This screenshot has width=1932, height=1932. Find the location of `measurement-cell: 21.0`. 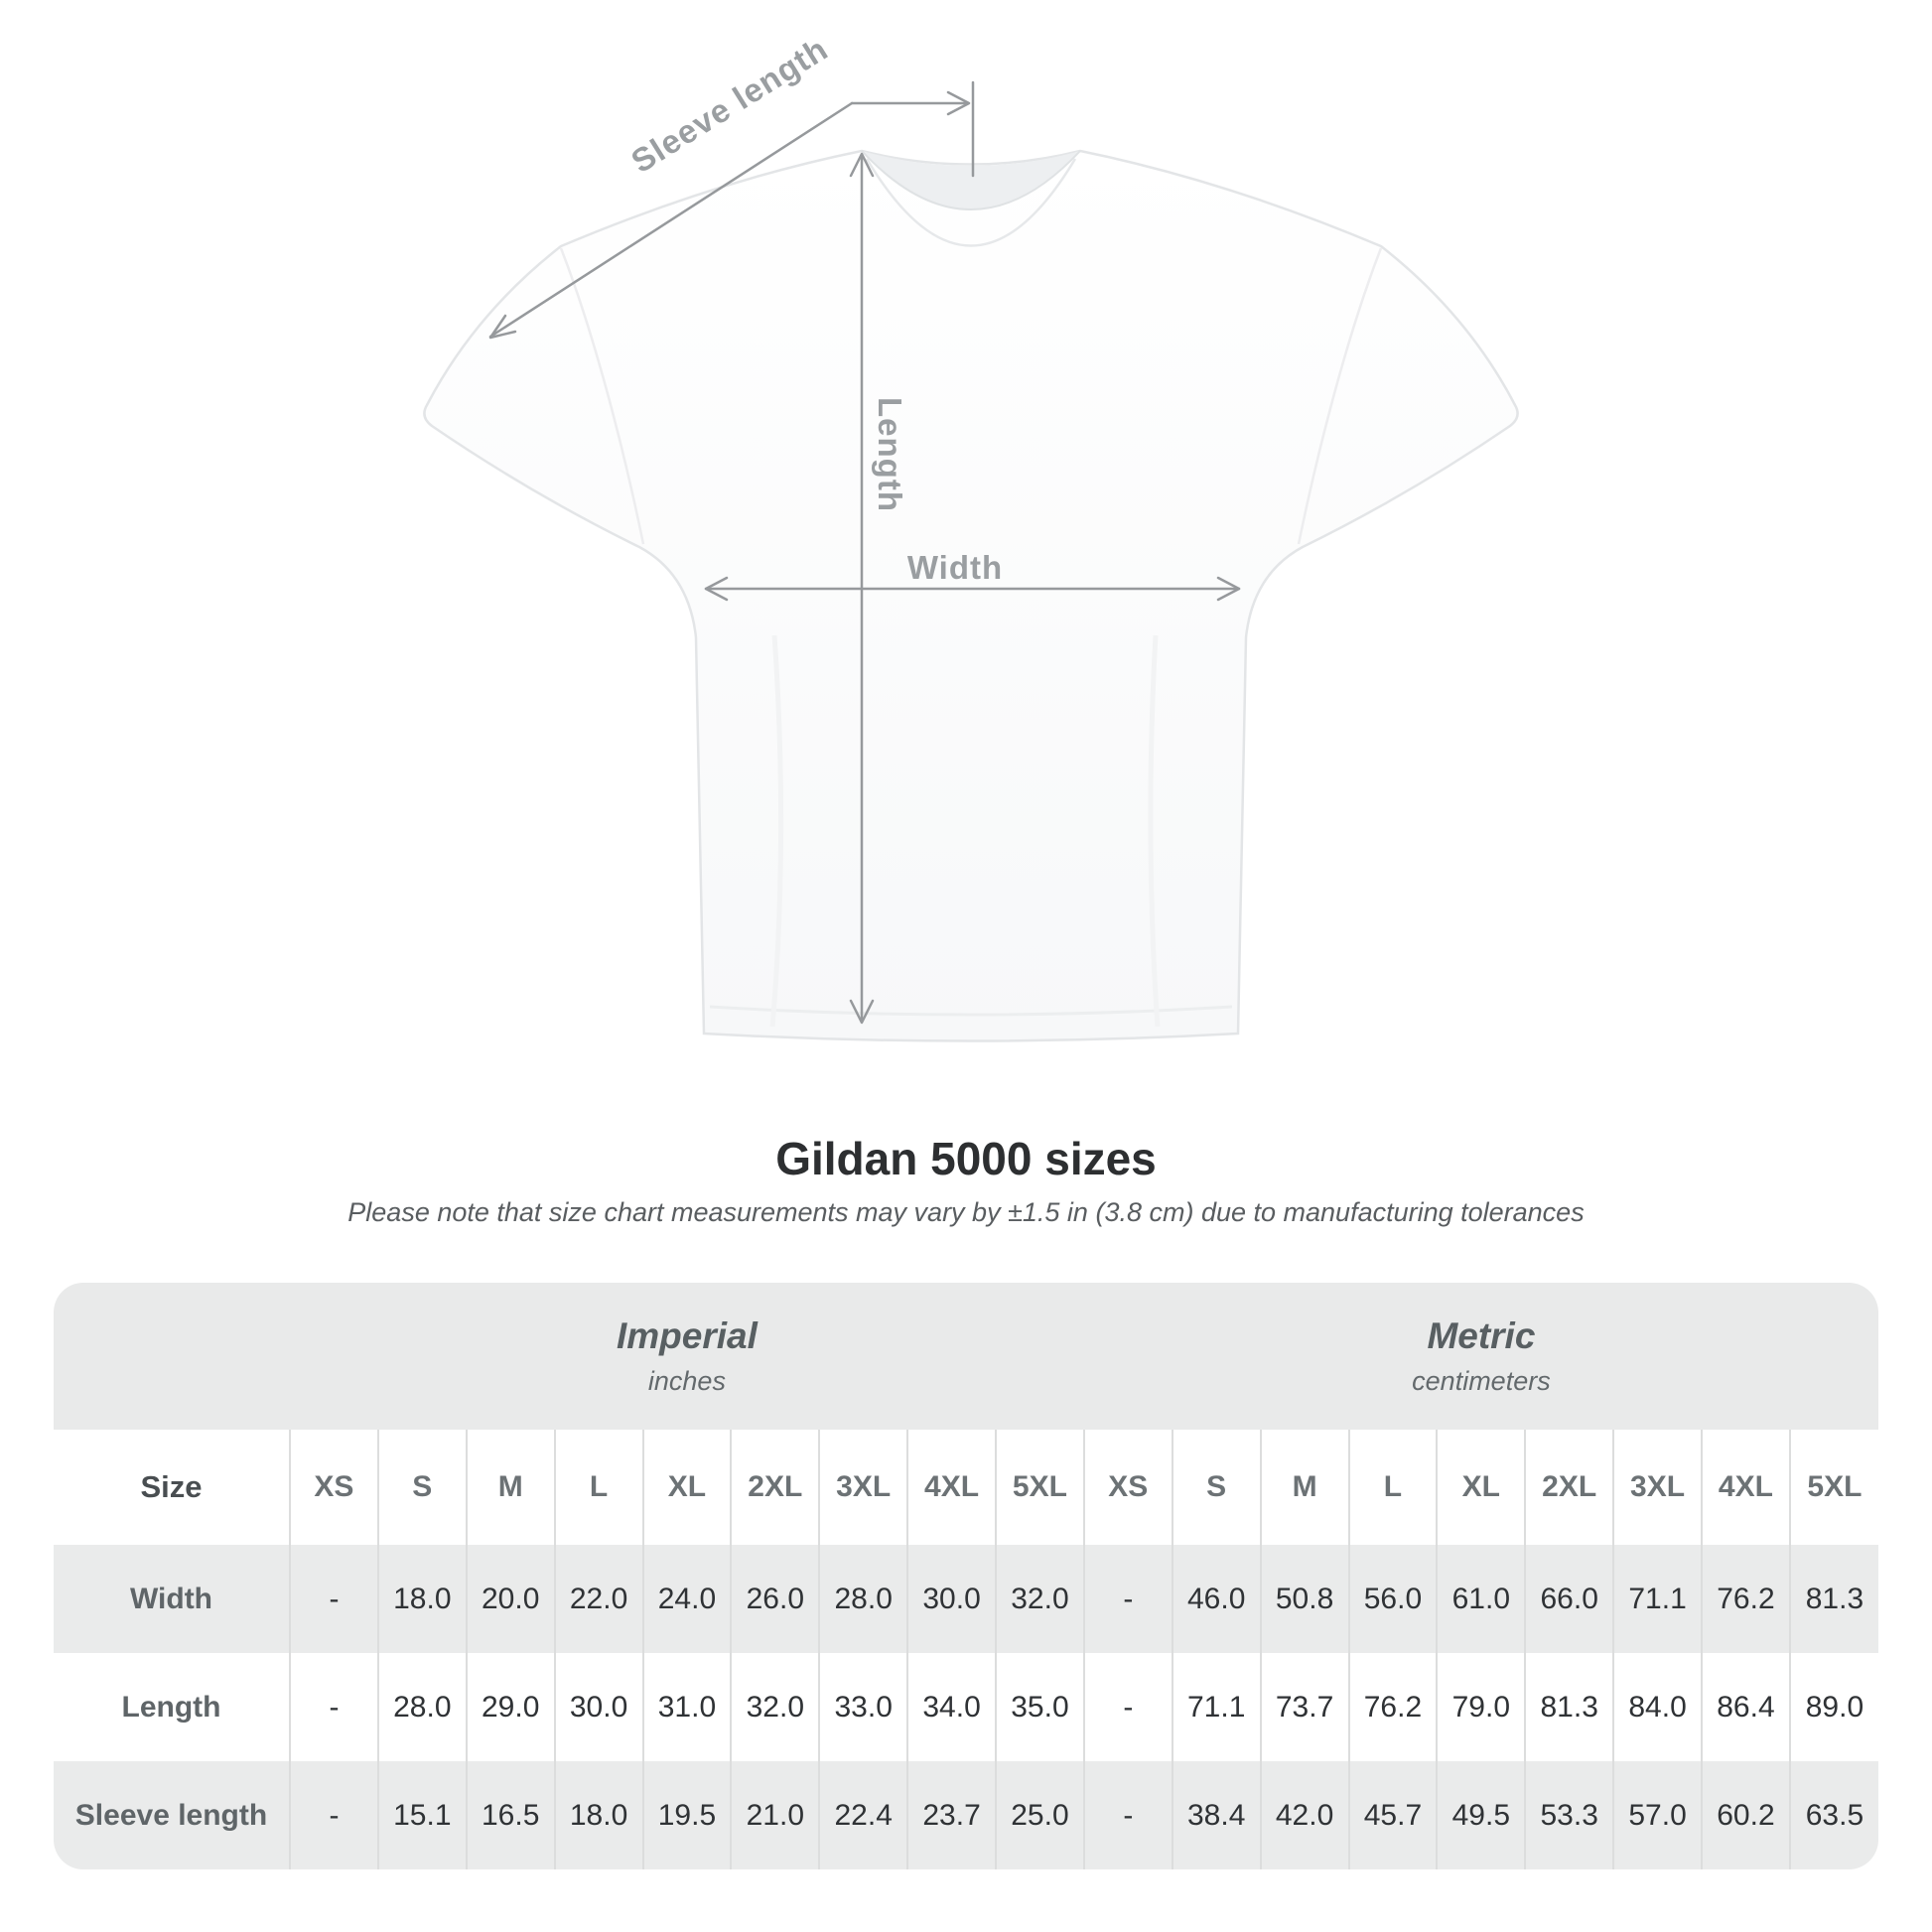

measurement-cell: 21.0 is located at coordinates (776, 1815).